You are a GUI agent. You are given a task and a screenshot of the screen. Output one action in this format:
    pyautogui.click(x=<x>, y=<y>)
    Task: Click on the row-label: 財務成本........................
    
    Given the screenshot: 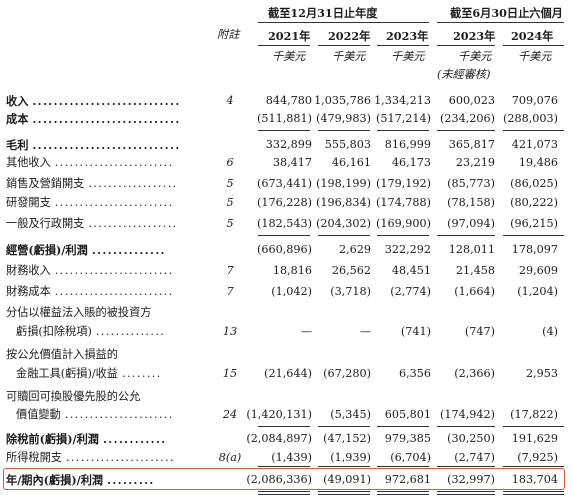 What is the action you would take?
    pyautogui.click(x=90, y=291)
    